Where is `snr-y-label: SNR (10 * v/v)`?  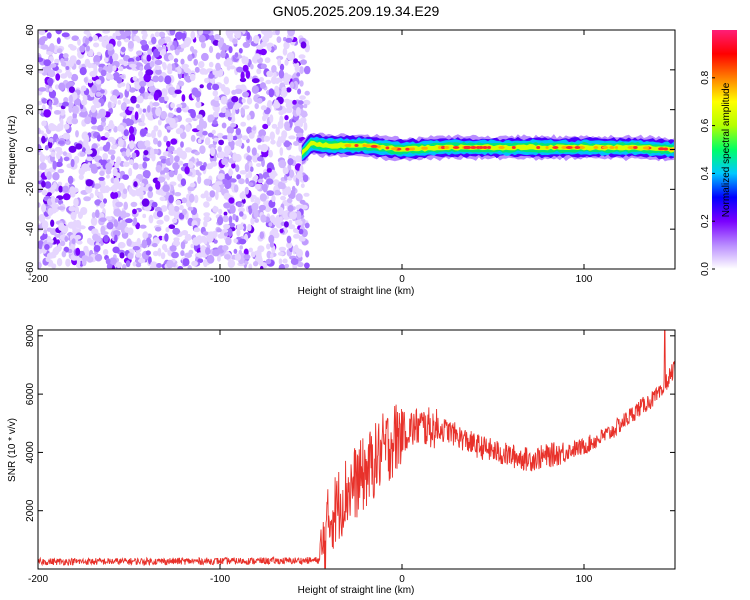
snr-y-label: SNR (10 * v/v) is located at coordinates (12, 450).